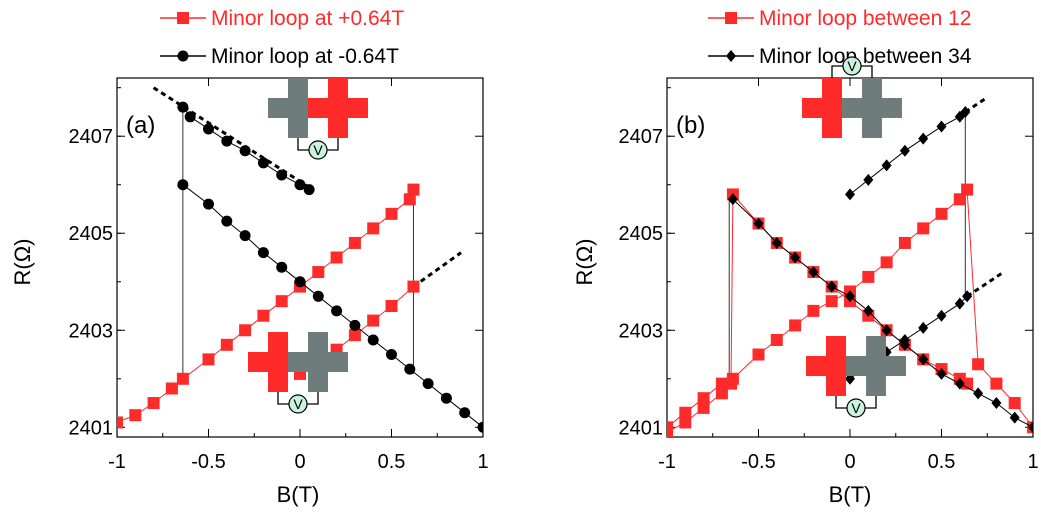  What do you see at coordinates (731, 56) in the screenshot?
I see `legend-marker` at bounding box center [731, 56].